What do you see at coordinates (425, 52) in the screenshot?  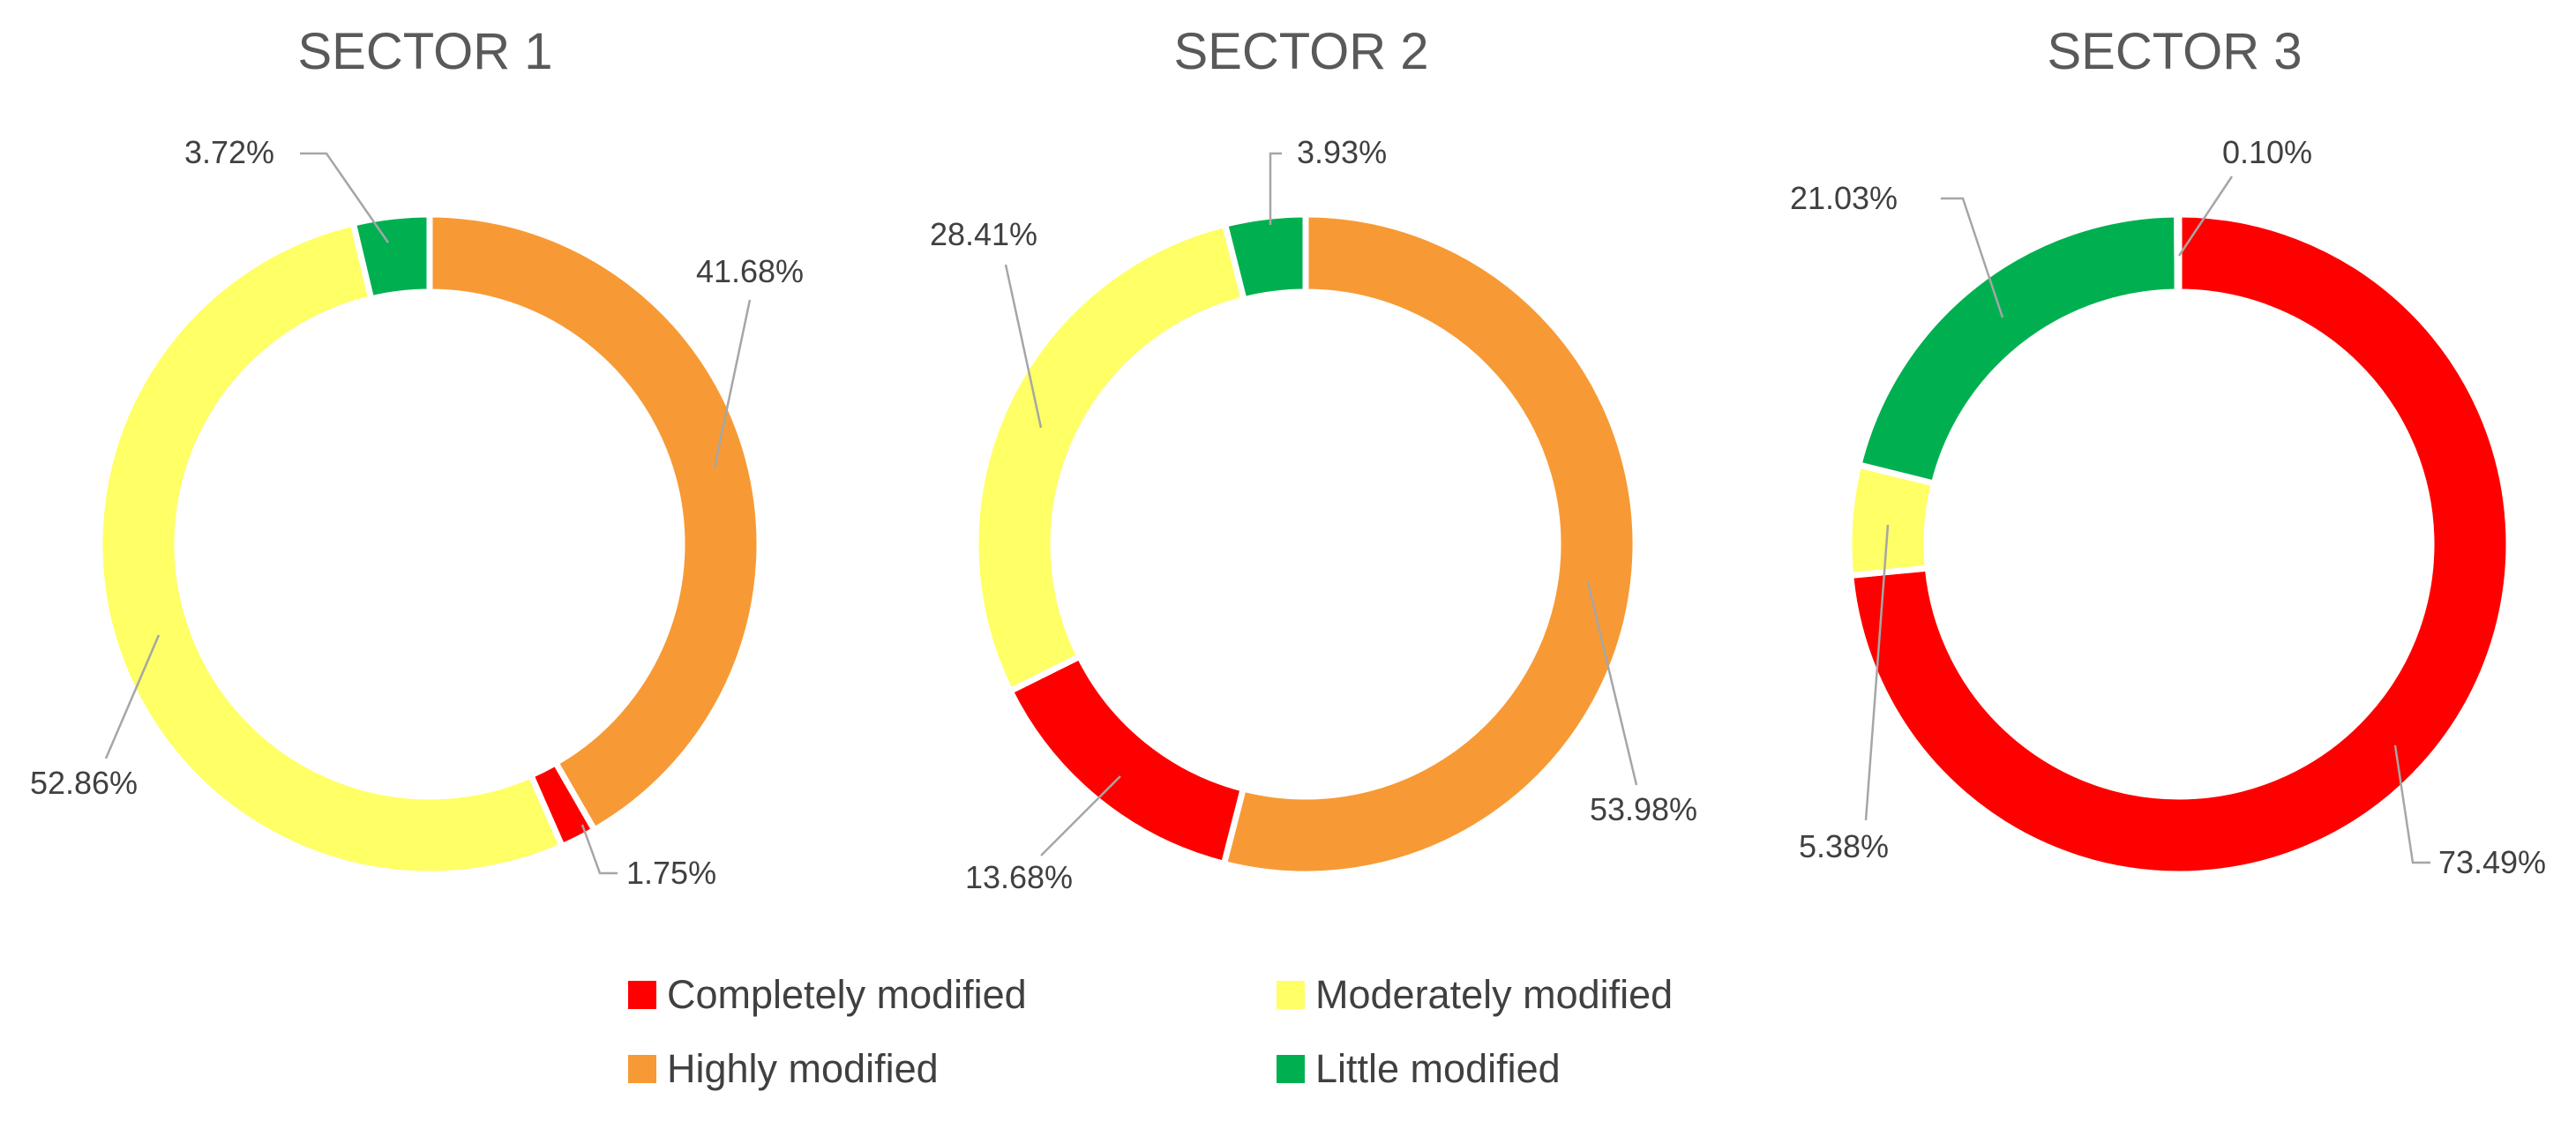 I see `chart-title: SECTOR 1` at bounding box center [425, 52].